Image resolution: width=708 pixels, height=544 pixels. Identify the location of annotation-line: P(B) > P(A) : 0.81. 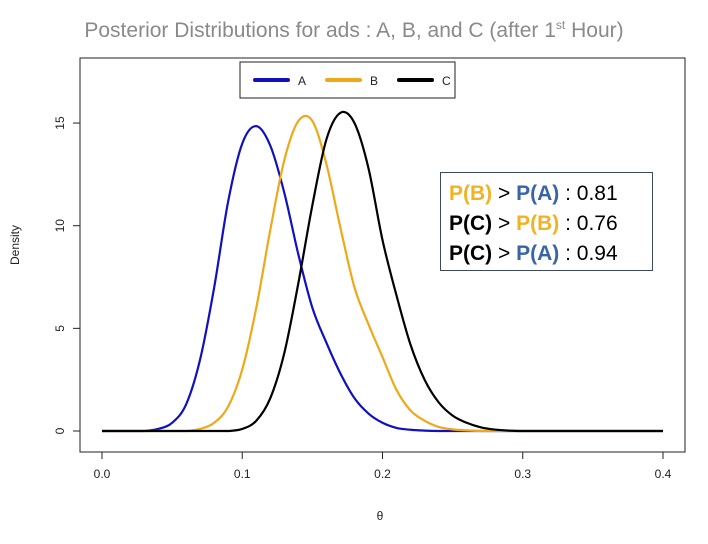
(550, 194).